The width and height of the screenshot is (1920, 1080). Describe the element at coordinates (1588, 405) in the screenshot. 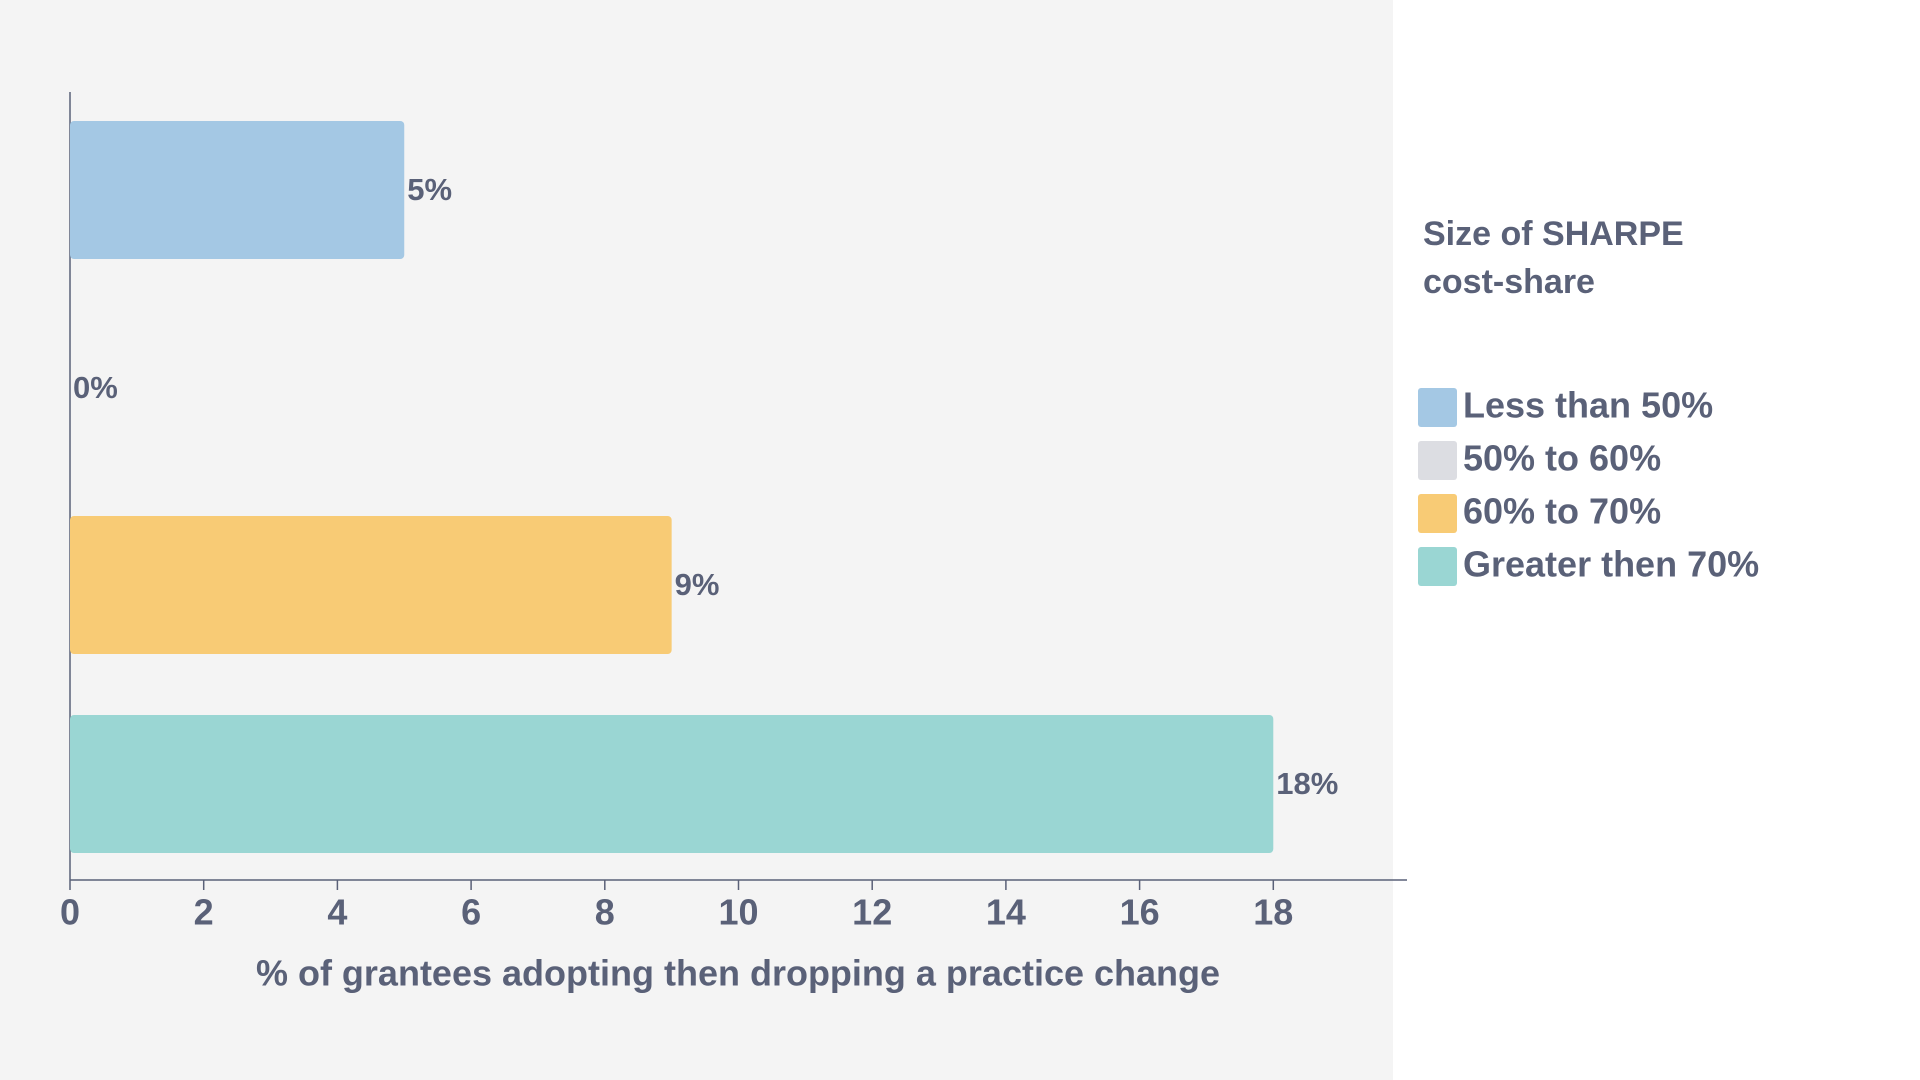

I see `legend-label: Less than 50%` at that location.